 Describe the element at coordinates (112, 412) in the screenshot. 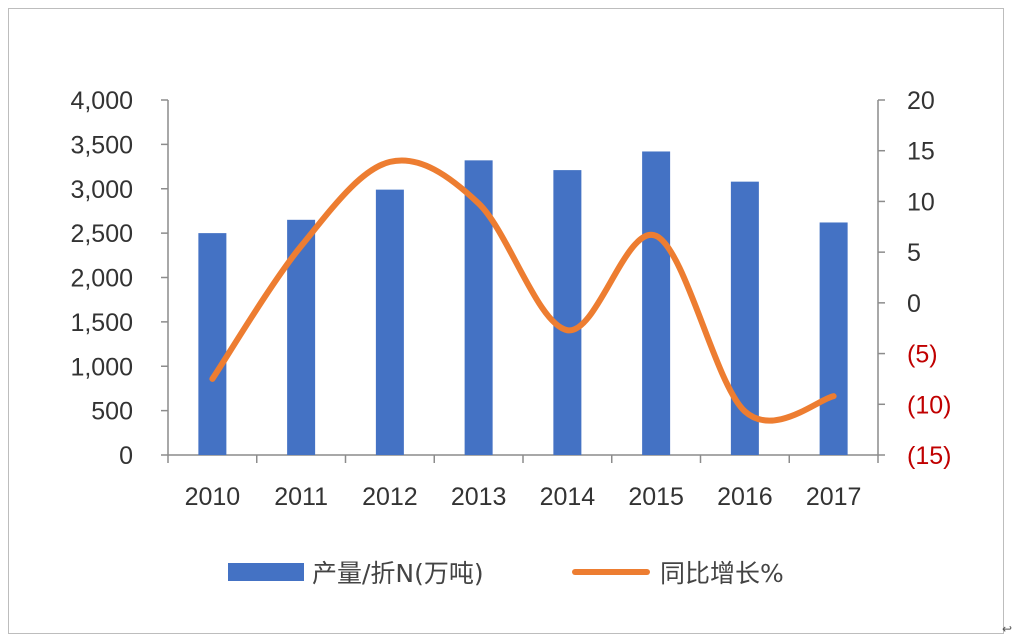

I see `left-tick-label: 500` at that location.